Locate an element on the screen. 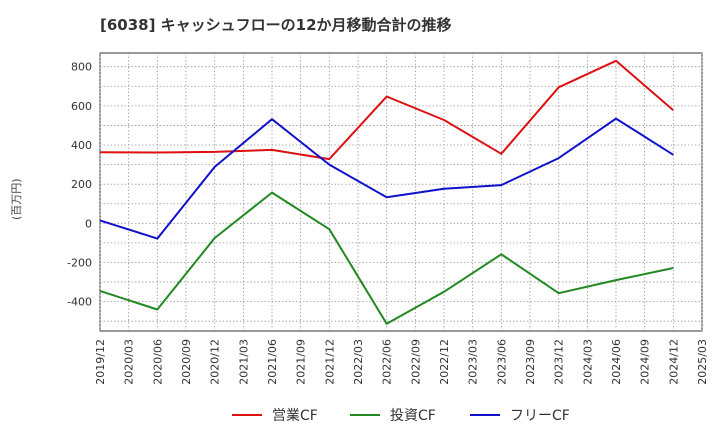 The height and width of the screenshot is (440, 720). x-tick-label: 2022/09 is located at coordinates (415, 362).